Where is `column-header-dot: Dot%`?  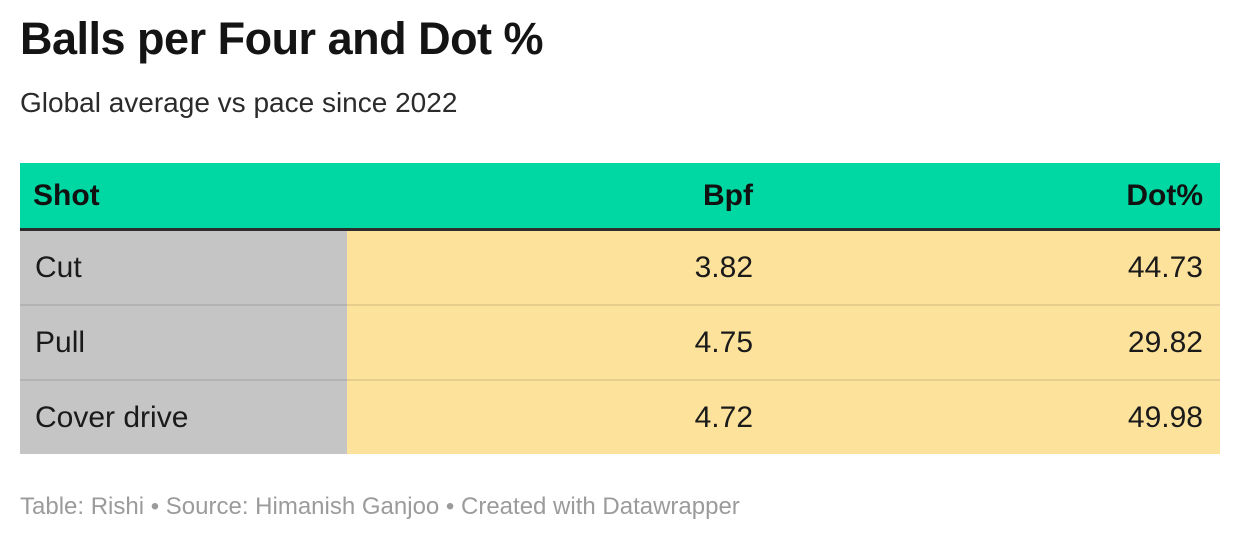
column-header-dot: Dot% is located at coordinates (995, 197).